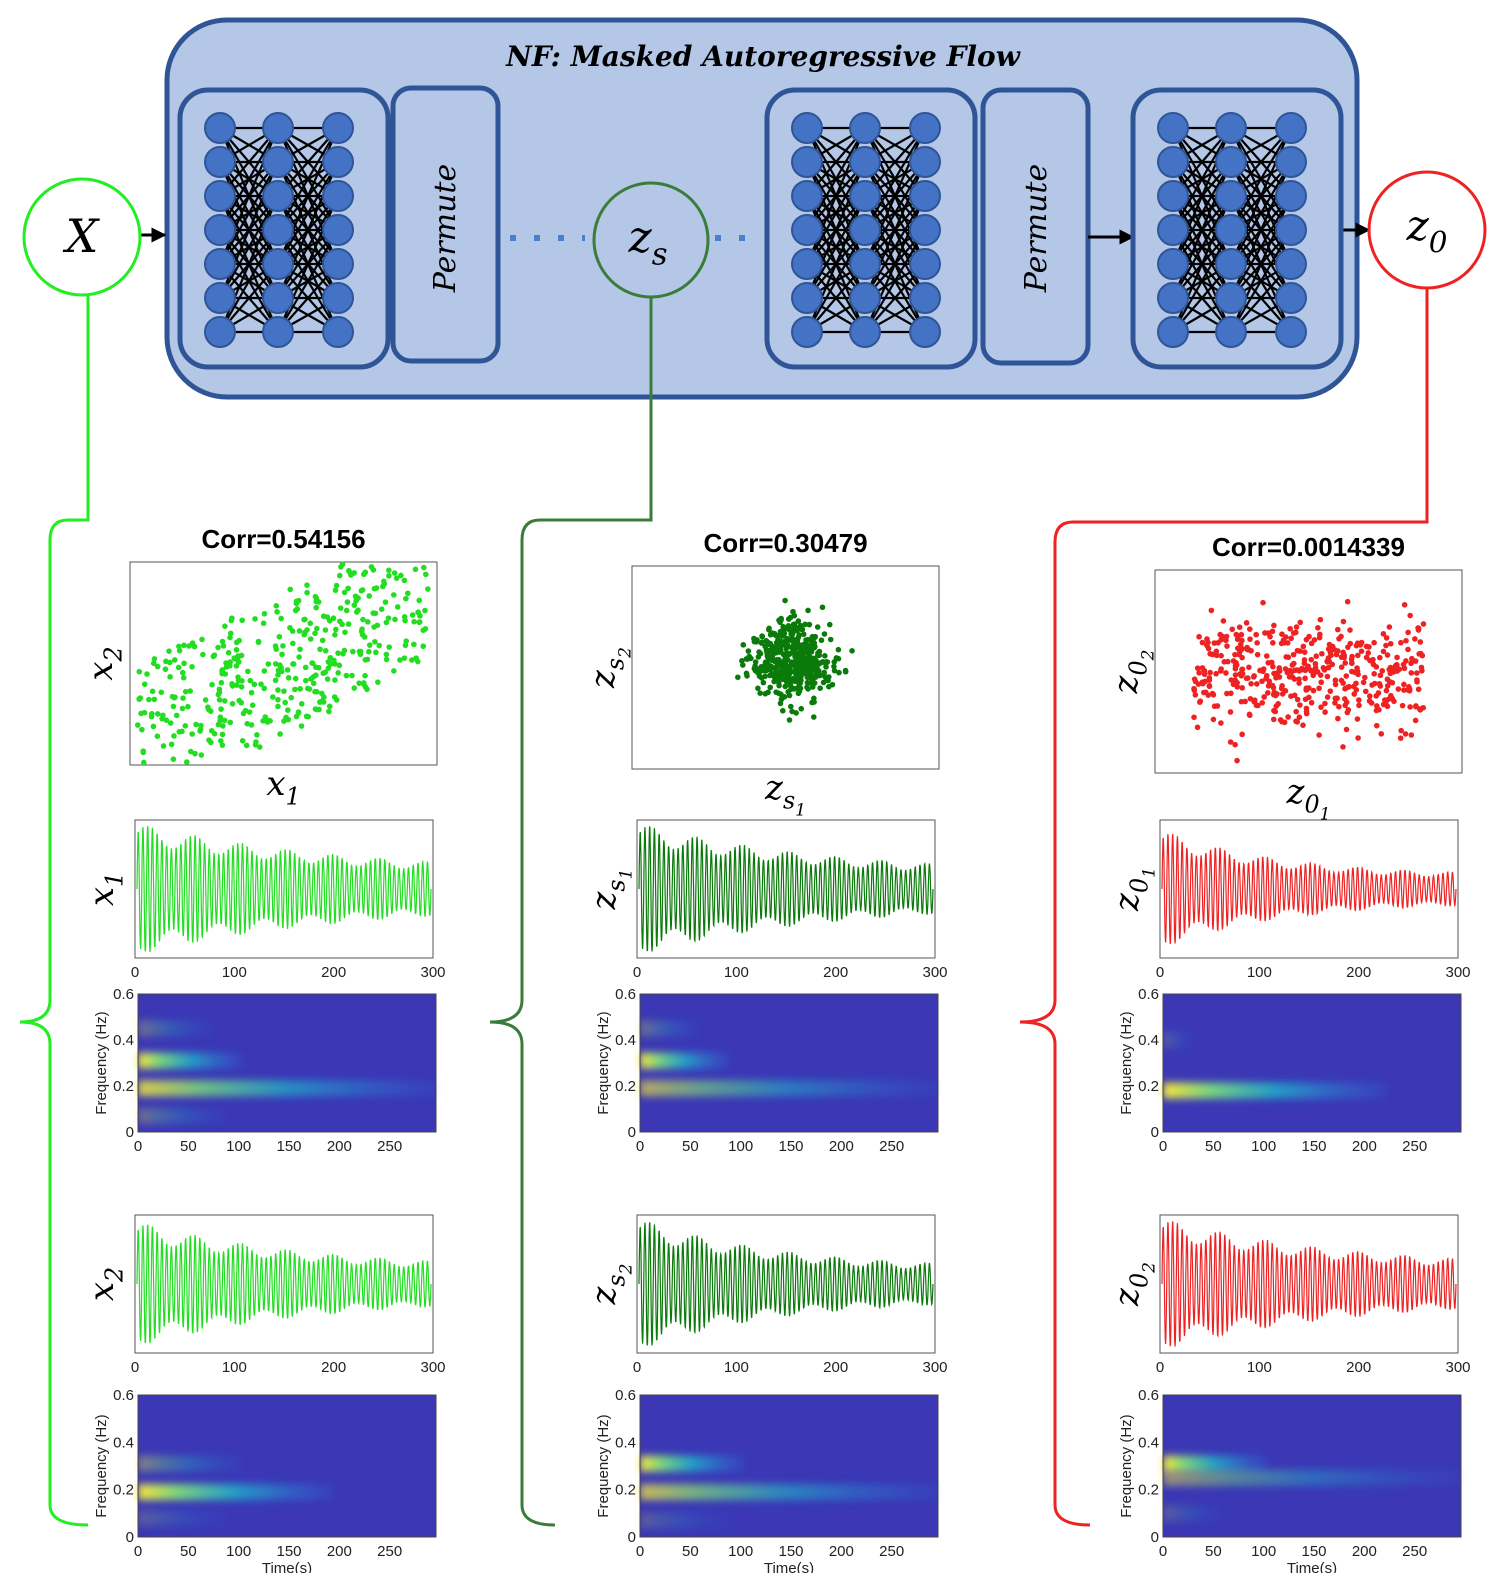  Describe the element at coordinates (789, 1566) in the screenshot. I see `x-axis-label: Time(s)` at that location.